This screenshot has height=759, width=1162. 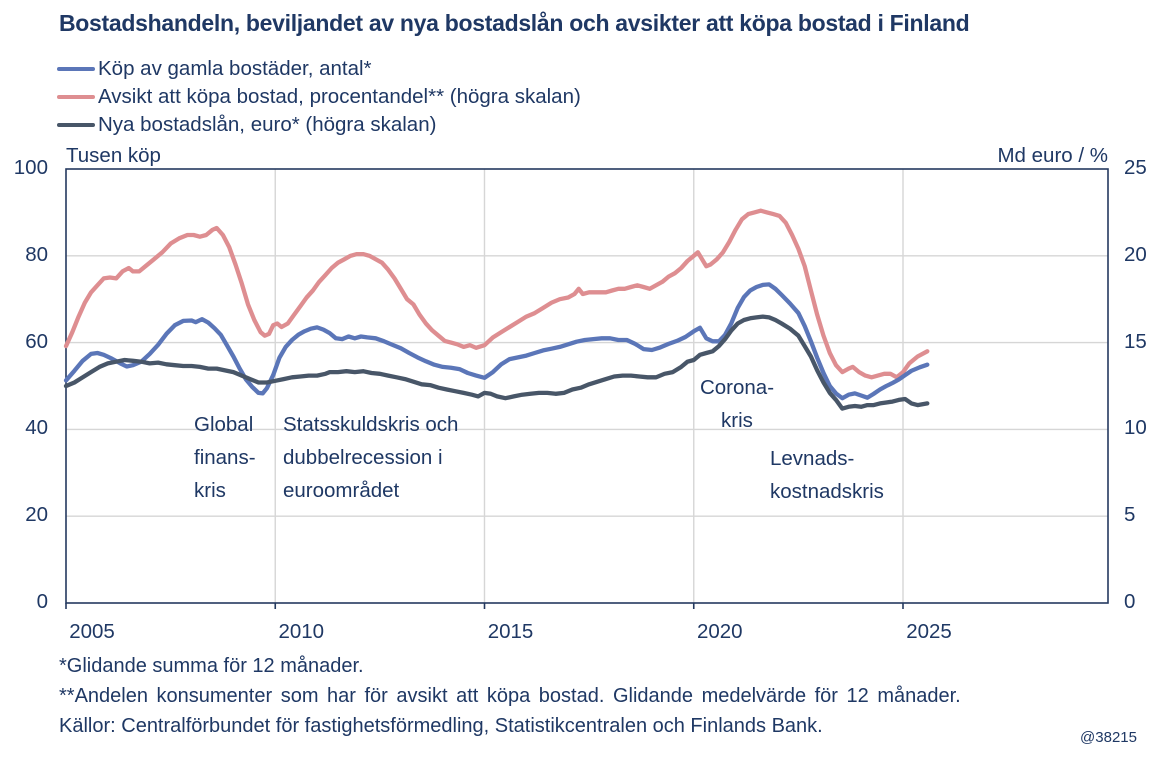 What do you see at coordinates (1108, 737) in the screenshot?
I see `watermark: @38215` at bounding box center [1108, 737].